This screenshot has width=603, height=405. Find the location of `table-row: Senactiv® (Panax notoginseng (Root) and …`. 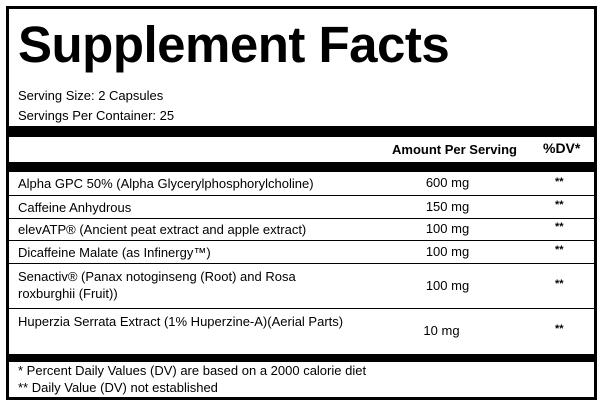

table-row: Senactiv® (Panax notoginseng (Root) and … is located at coordinates (301, 286).